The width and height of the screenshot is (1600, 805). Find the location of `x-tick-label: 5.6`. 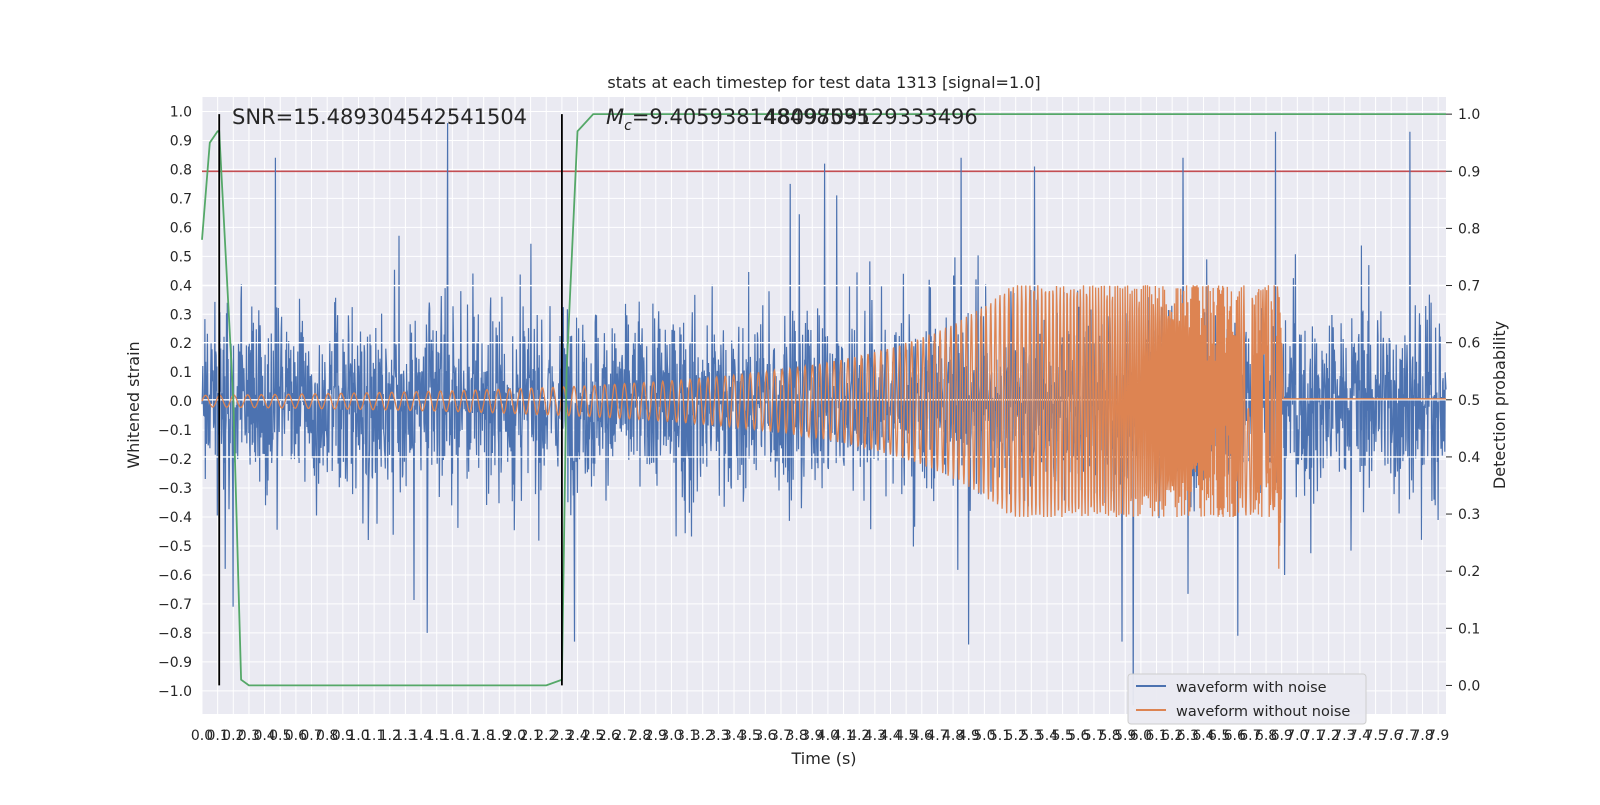

x-tick-label: 5.6 is located at coordinates (1078, 736).